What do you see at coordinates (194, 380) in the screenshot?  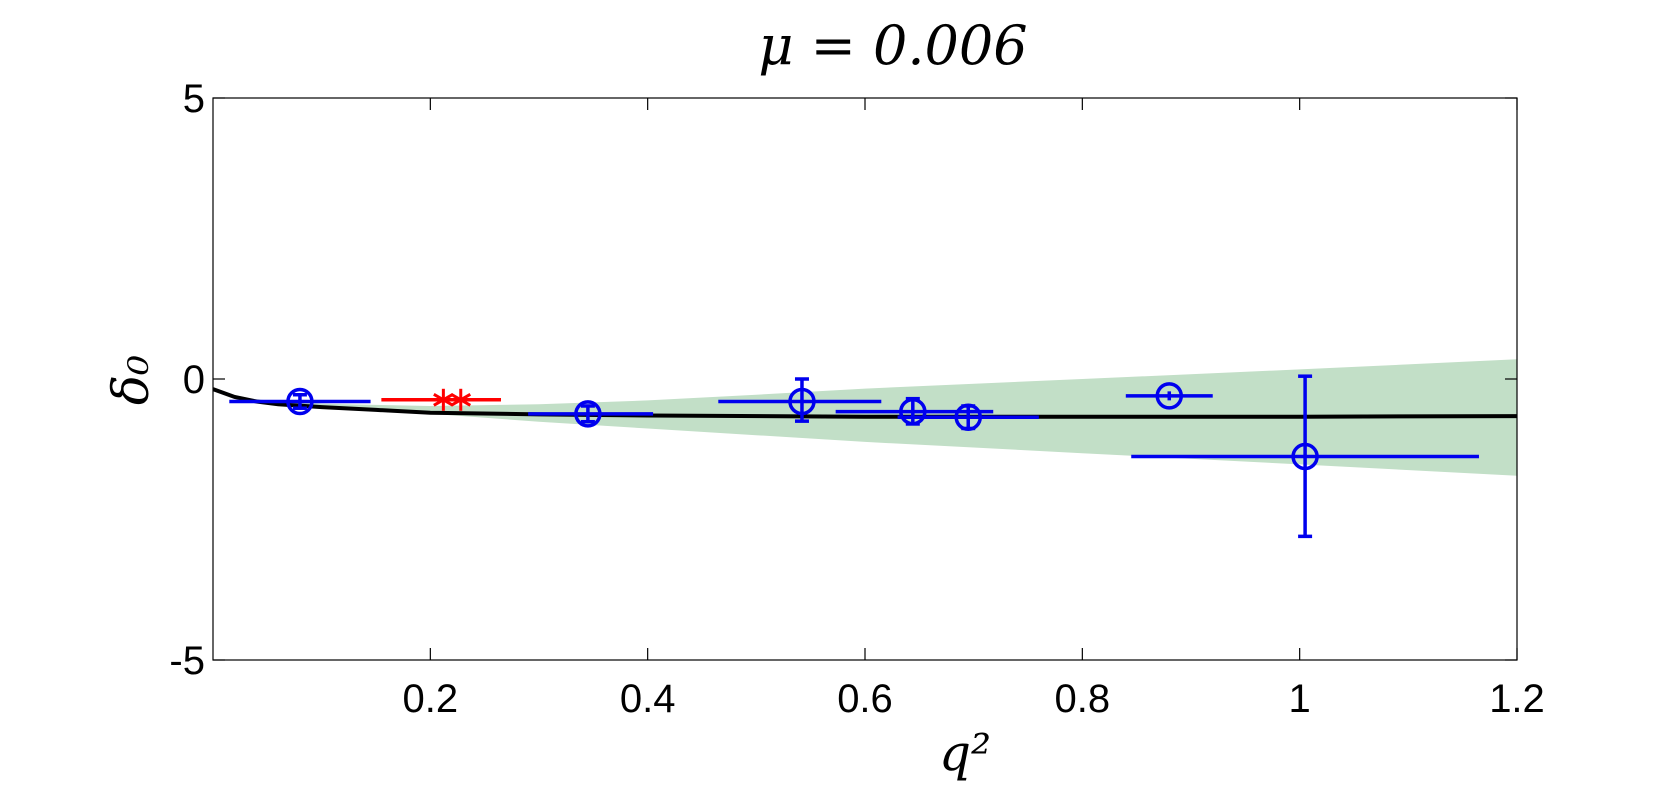 I see `y-tick-label: 0` at bounding box center [194, 380].